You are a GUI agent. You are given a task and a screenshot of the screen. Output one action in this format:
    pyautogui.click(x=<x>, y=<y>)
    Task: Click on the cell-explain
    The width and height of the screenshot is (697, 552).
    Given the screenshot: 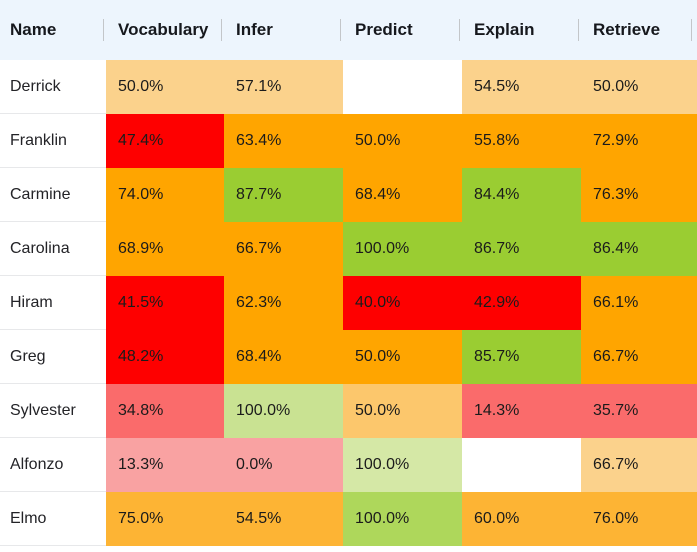 What is the action you would take?
    pyautogui.click(x=521, y=465)
    